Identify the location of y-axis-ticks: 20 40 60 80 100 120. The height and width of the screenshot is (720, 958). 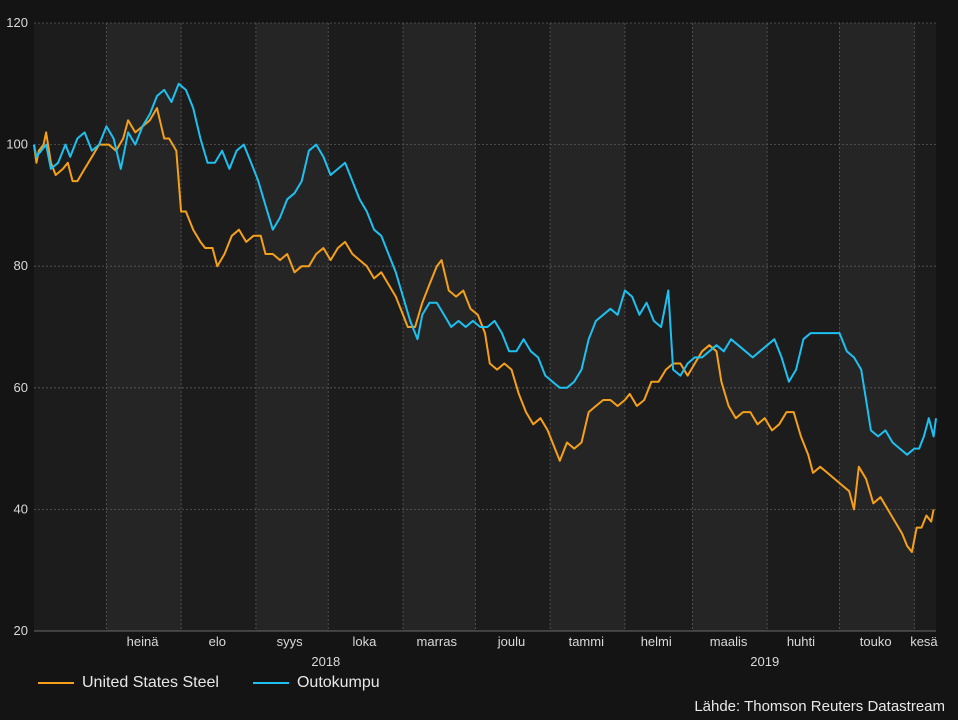
(17, 326).